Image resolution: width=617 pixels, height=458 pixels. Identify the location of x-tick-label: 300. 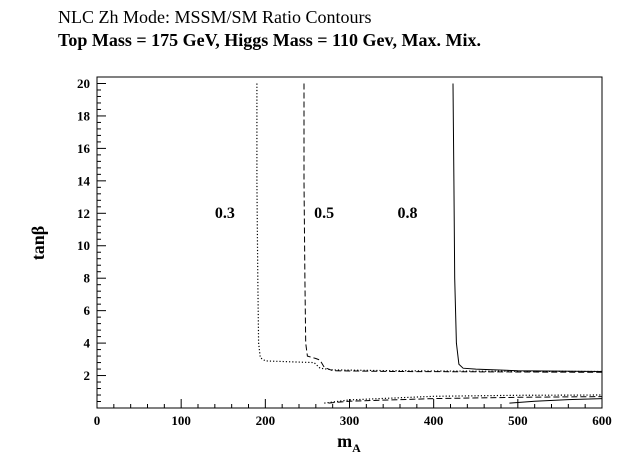
(350, 420).